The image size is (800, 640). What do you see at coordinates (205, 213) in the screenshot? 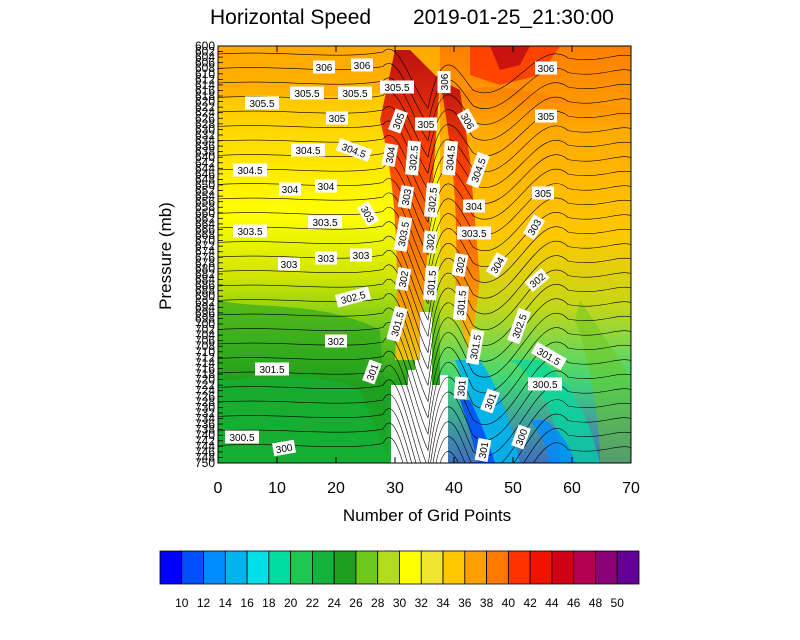
I see `y-tick-label: 660` at bounding box center [205, 213].